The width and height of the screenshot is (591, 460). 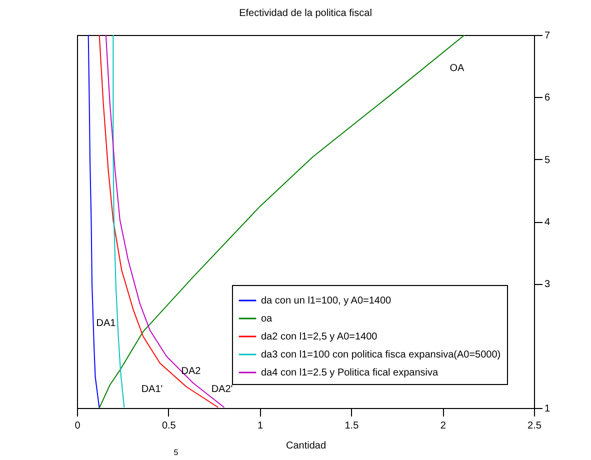 I want to click on legend-label: oa, so click(x=267, y=319).